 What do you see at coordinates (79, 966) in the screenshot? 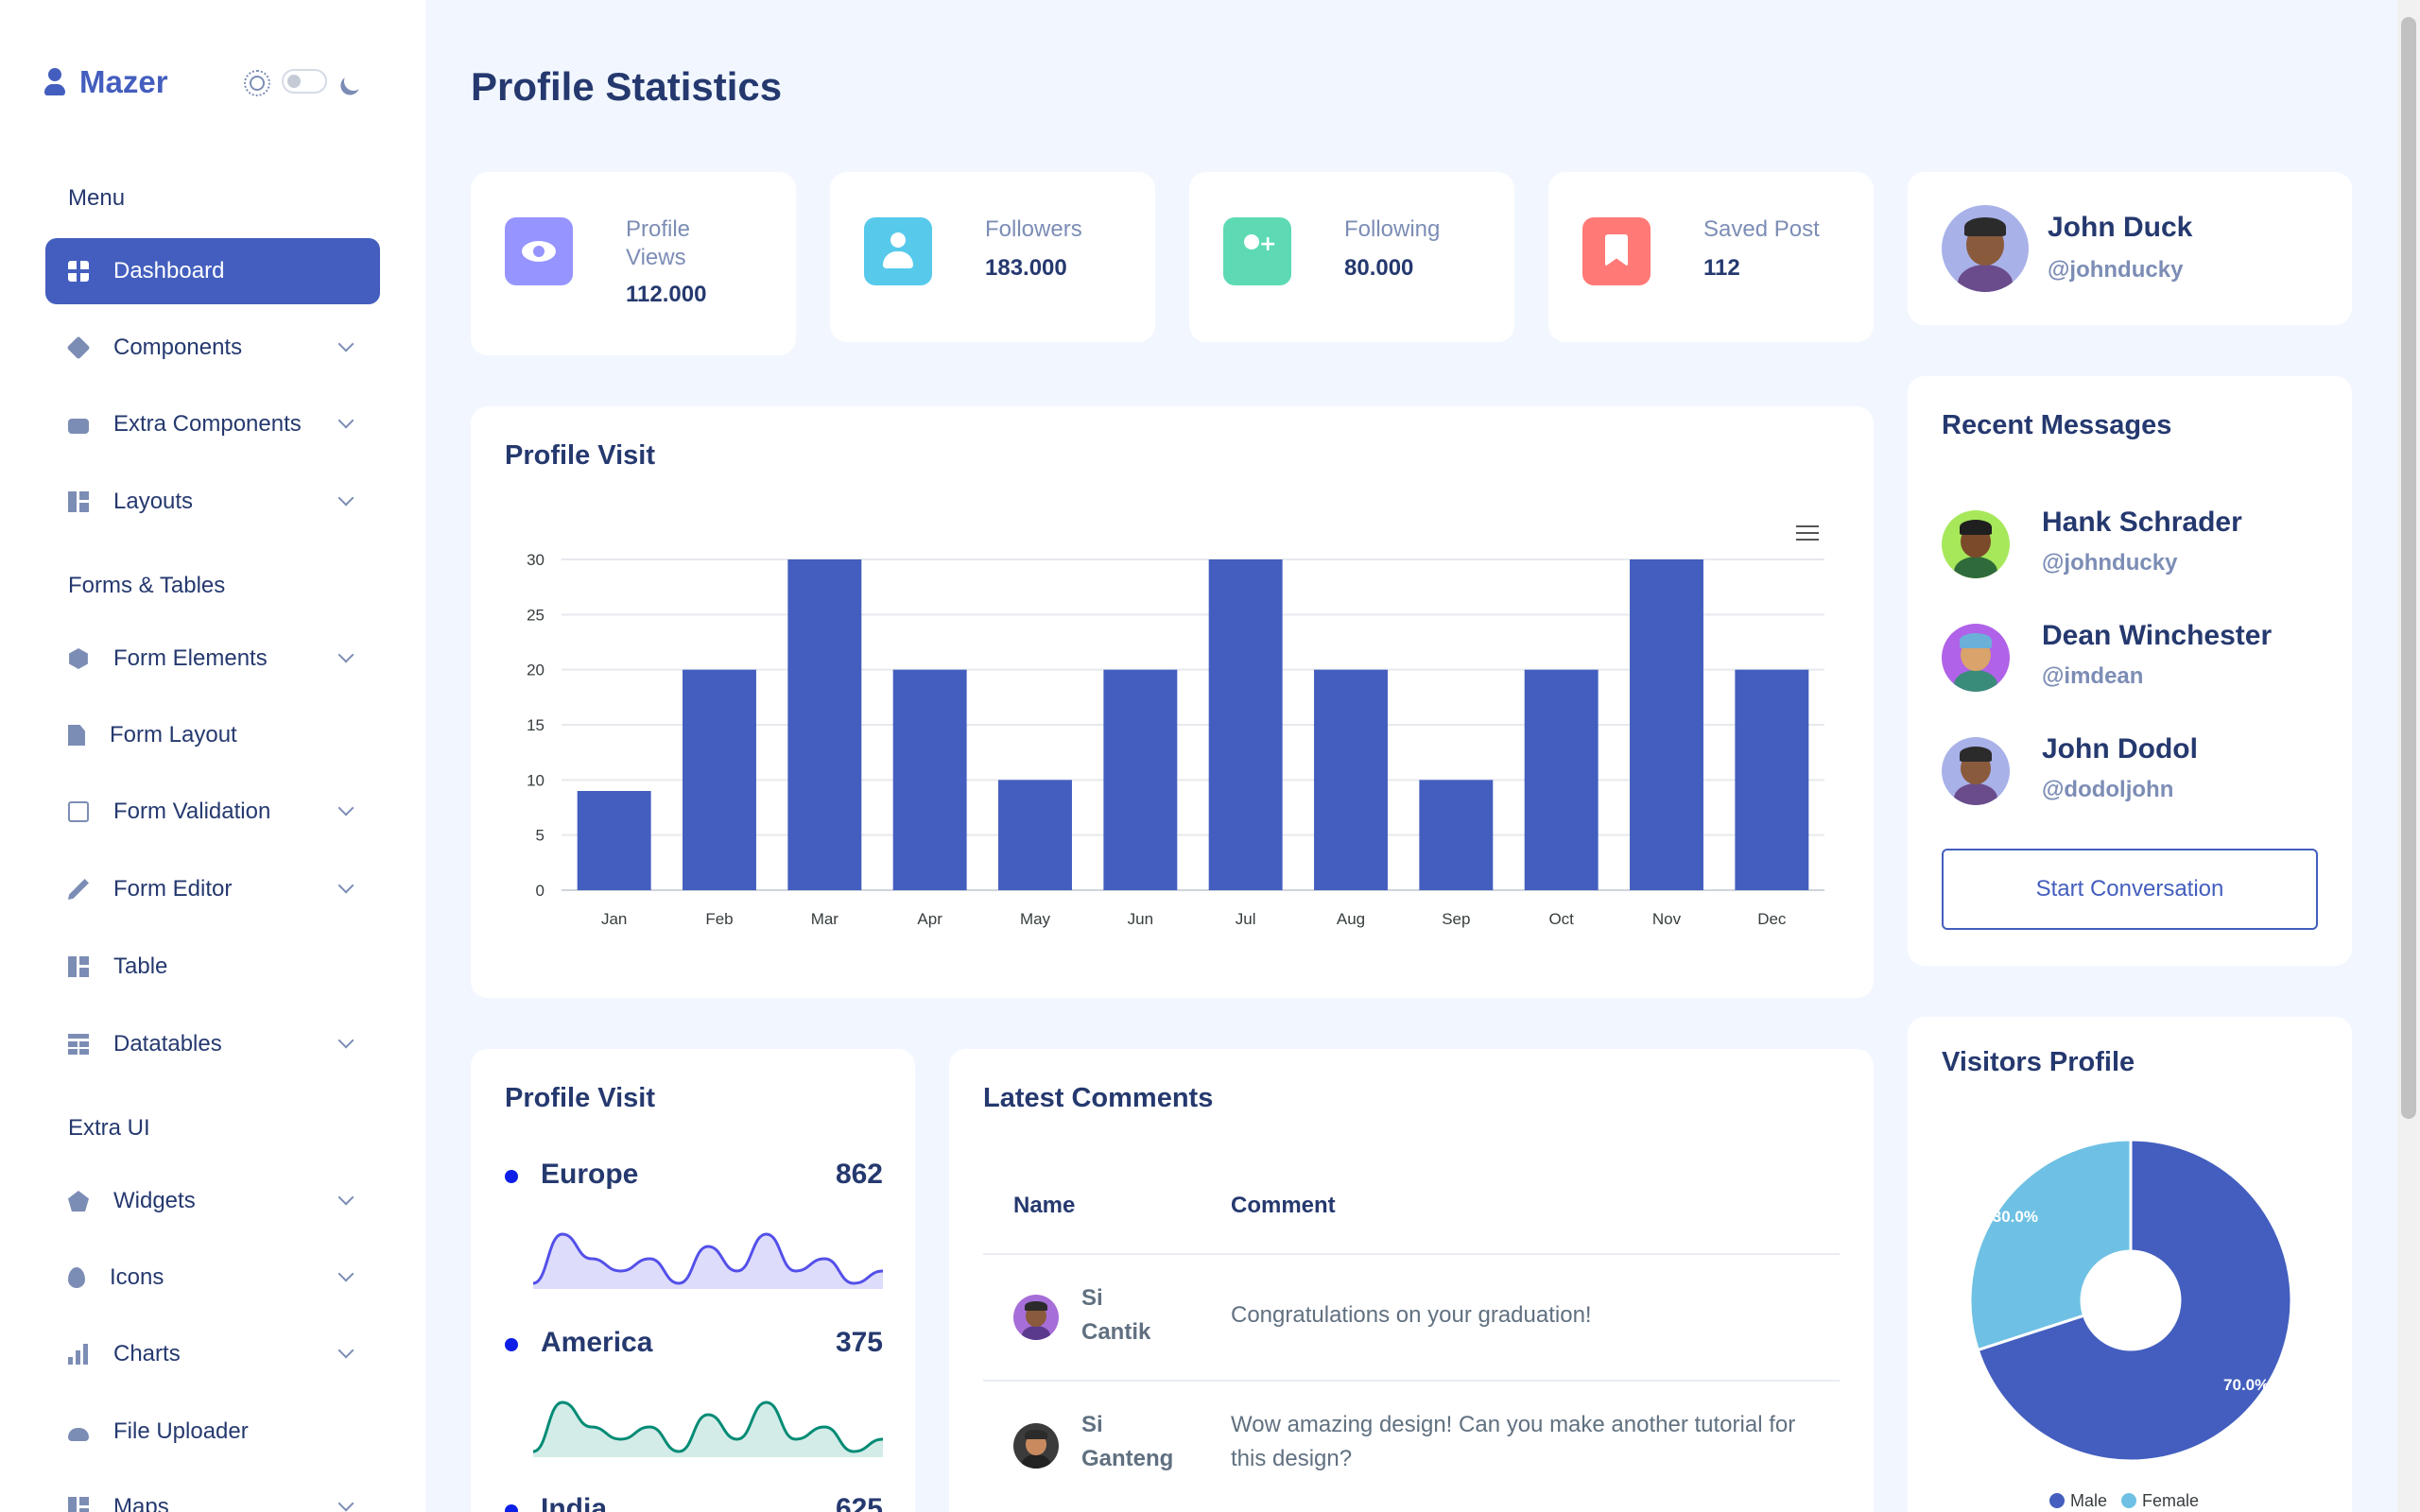
I see `grid-layout-icon` at bounding box center [79, 966].